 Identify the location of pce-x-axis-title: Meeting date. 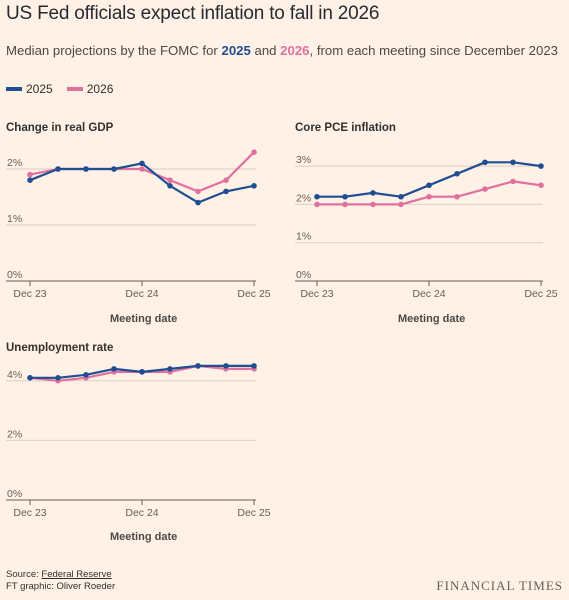
(432, 319).